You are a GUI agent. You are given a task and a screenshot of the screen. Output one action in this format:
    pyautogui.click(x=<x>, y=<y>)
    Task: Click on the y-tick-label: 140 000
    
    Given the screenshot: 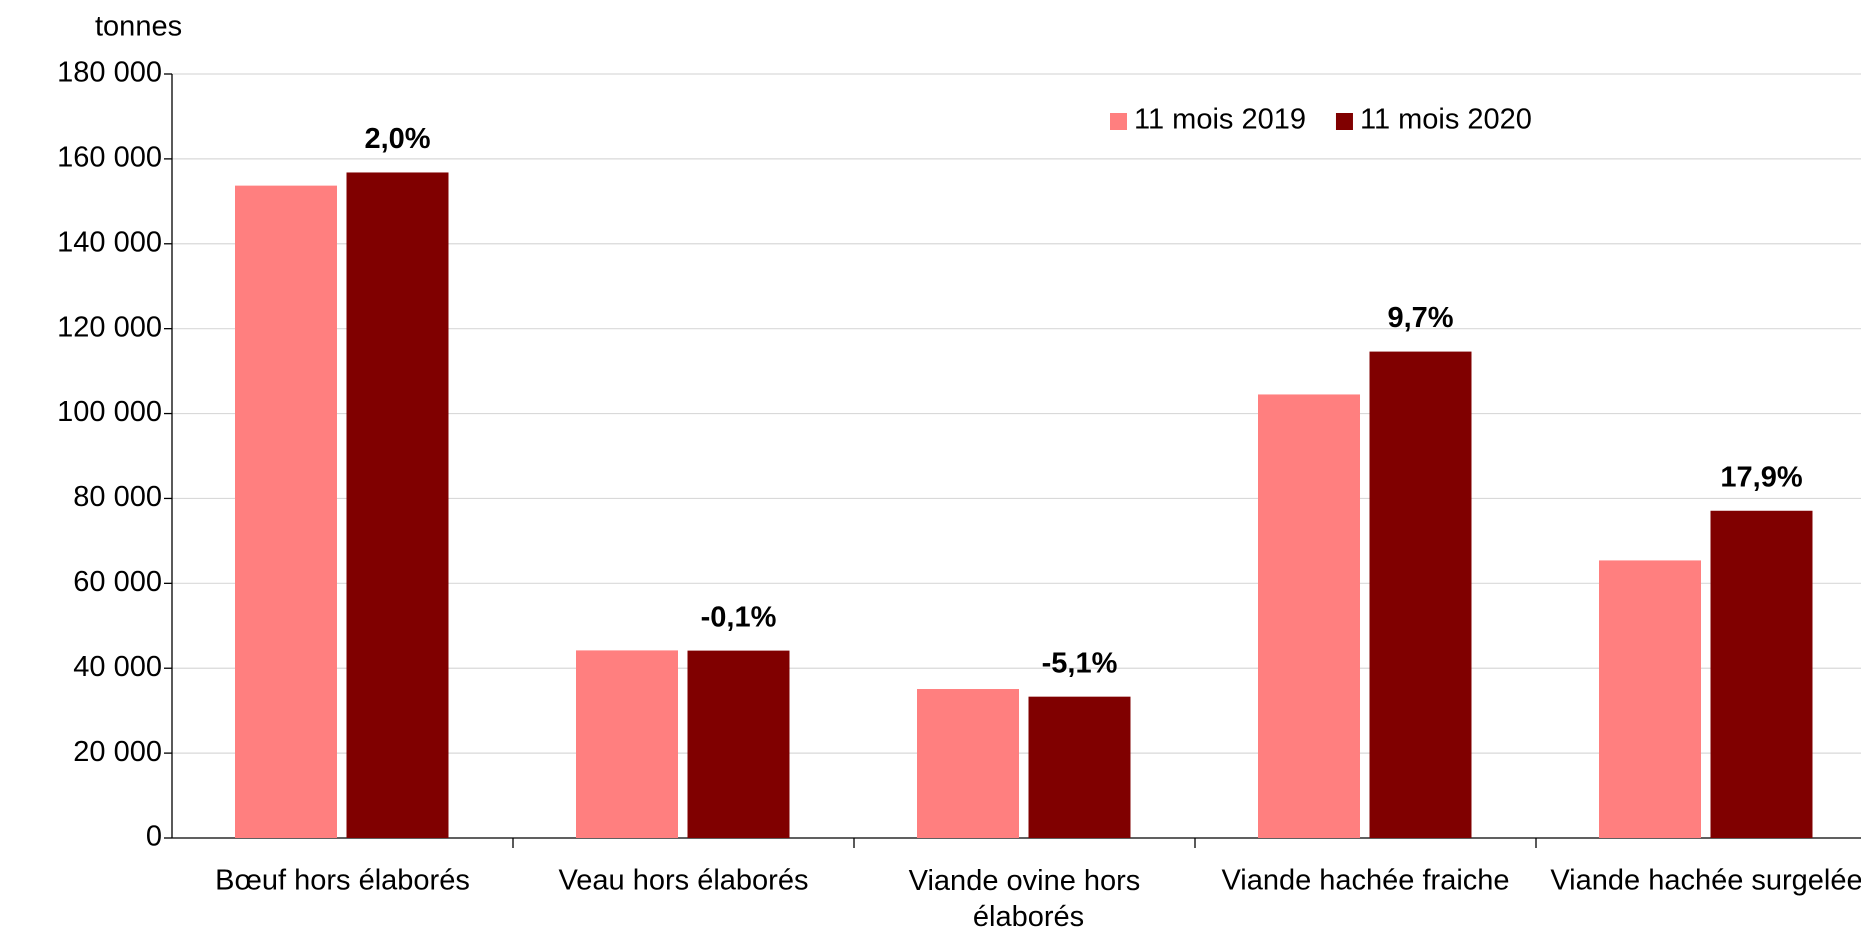 What is the action you would take?
    pyautogui.click(x=109, y=242)
    